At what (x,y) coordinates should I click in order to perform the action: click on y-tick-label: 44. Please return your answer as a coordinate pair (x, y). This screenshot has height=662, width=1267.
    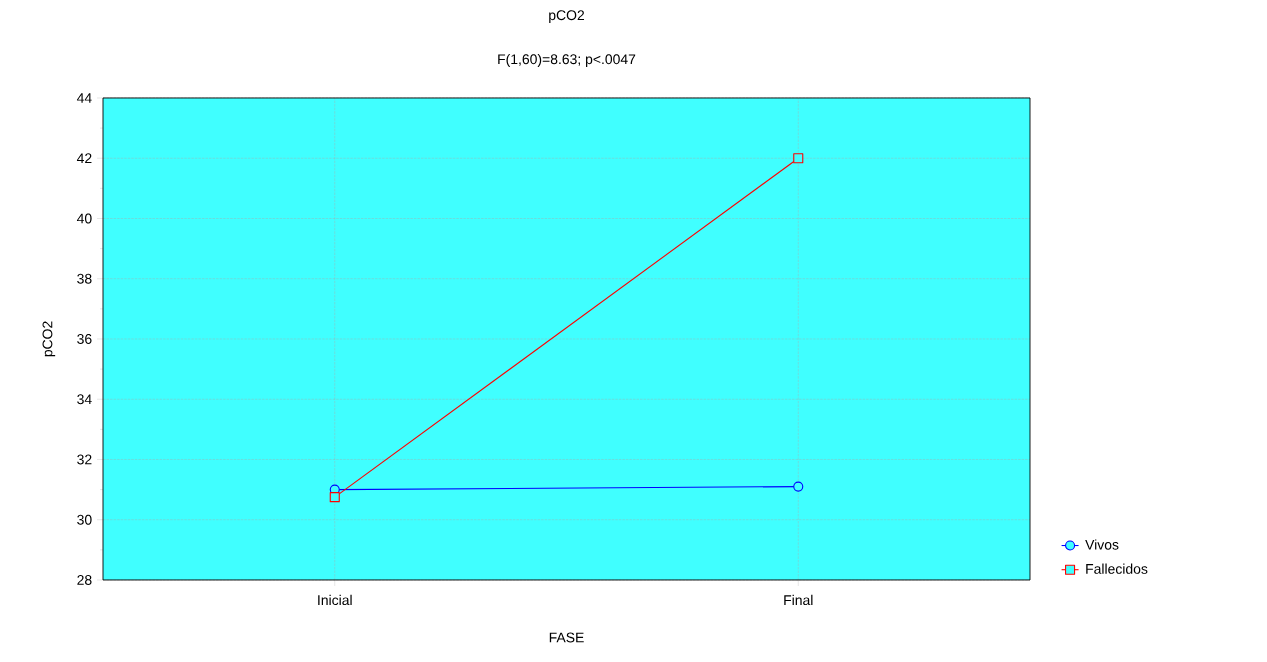
    Looking at the image, I should click on (84, 98).